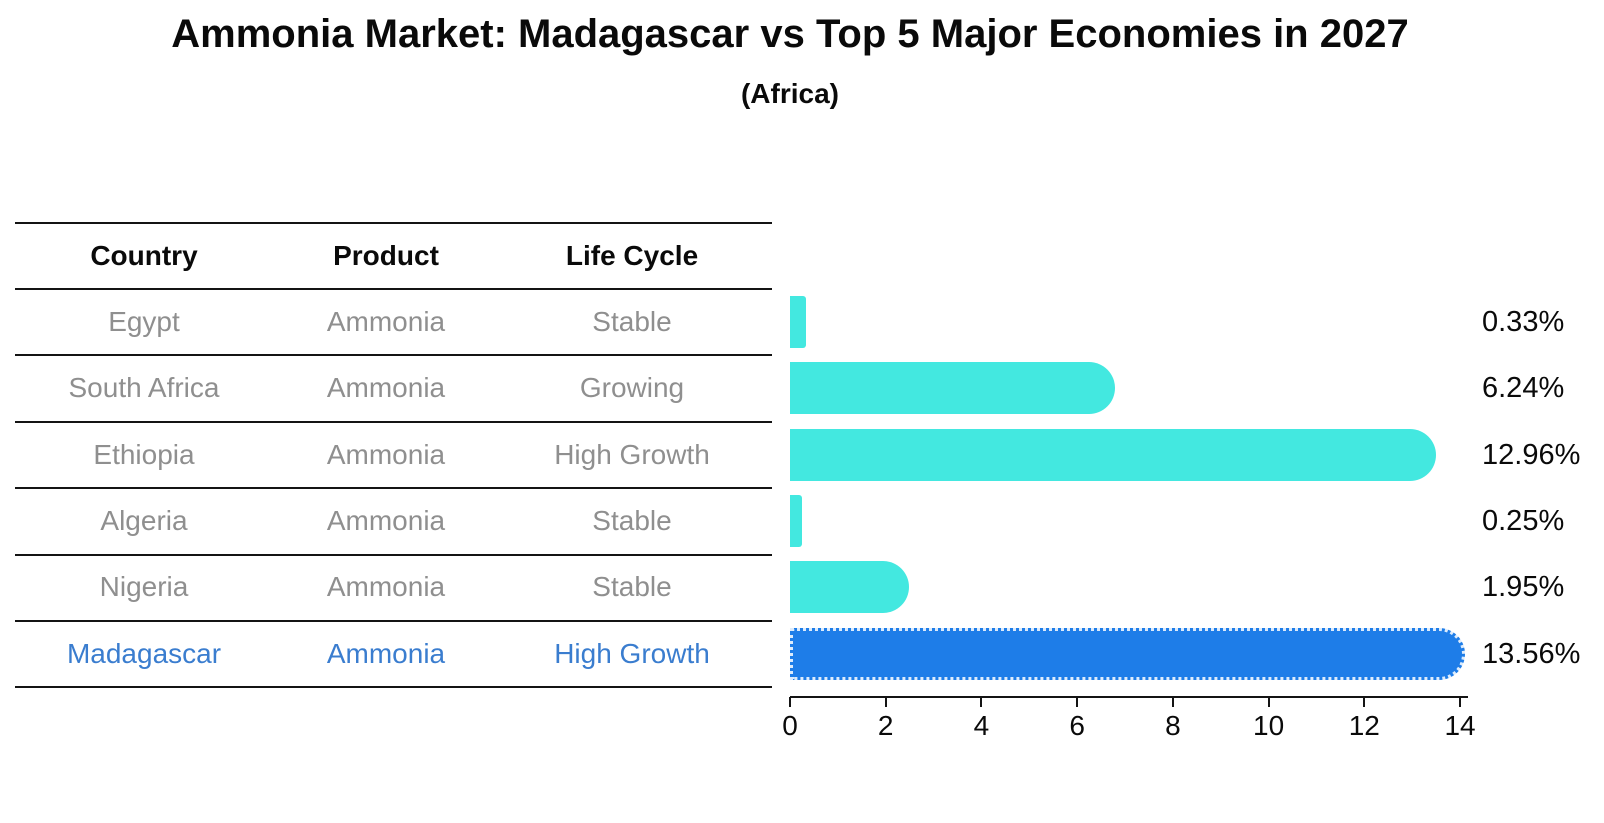 This screenshot has height=823, width=1604. Describe the element at coordinates (850, 587) in the screenshot. I see `bar-nigeria` at that location.